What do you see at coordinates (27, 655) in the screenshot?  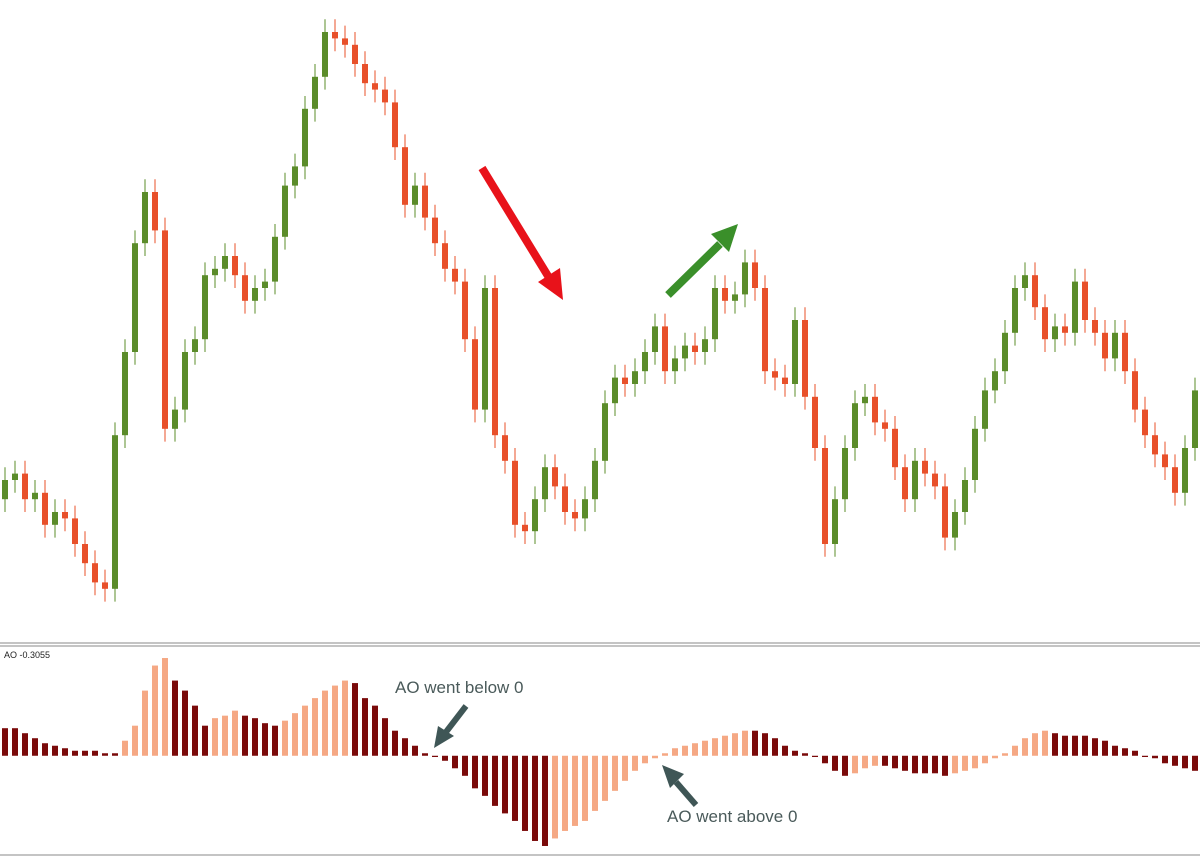 I see `indicator-label: AO -0.3055` at bounding box center [27, 655].